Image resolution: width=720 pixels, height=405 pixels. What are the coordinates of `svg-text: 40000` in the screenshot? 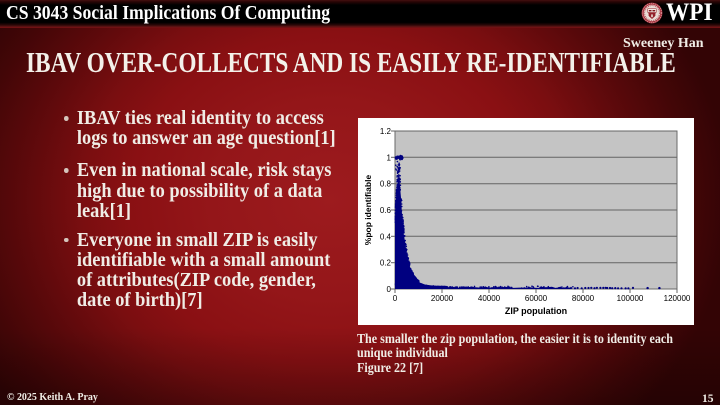 It's located at (489, 298).